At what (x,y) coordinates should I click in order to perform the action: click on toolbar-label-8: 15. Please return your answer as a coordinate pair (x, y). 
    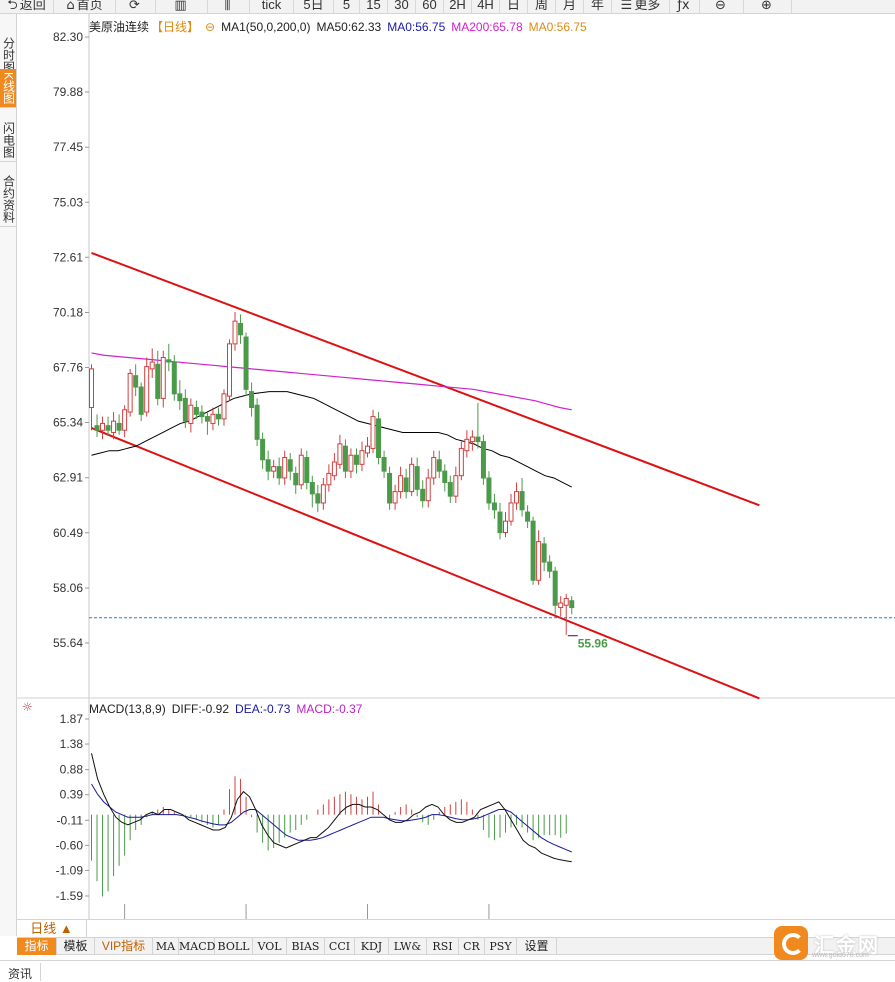
    Looking at the image, I should click on (373, 6).